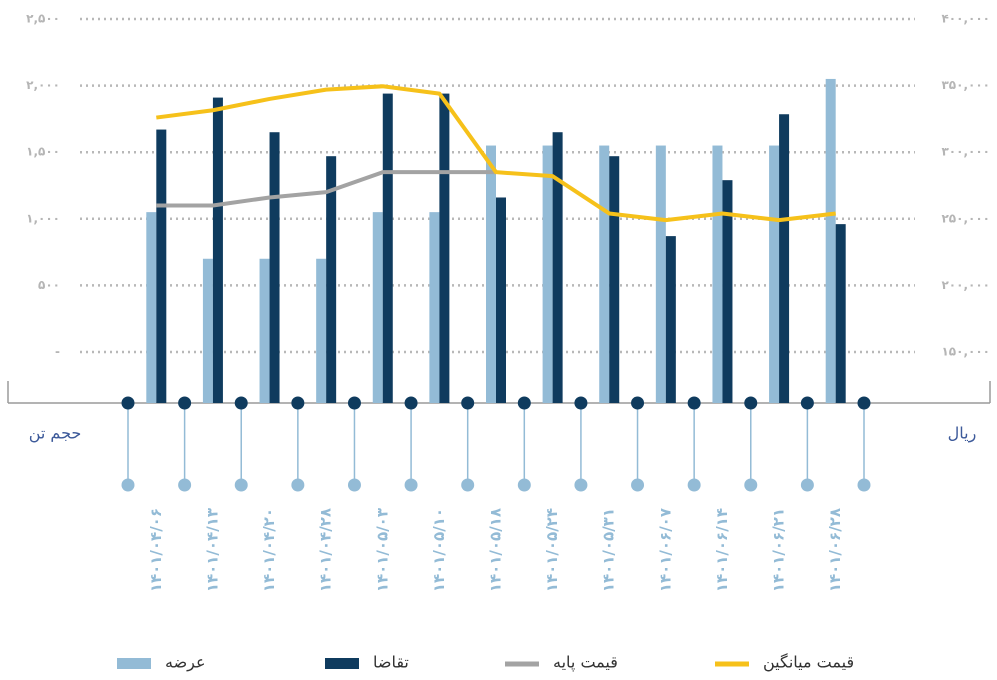 The image size is (997, 680). What do you see at coordinates (43, 85) in the screenshot?
I see `y-tick-label: ۲,۰۰۰` at bounding box center [43, 85].